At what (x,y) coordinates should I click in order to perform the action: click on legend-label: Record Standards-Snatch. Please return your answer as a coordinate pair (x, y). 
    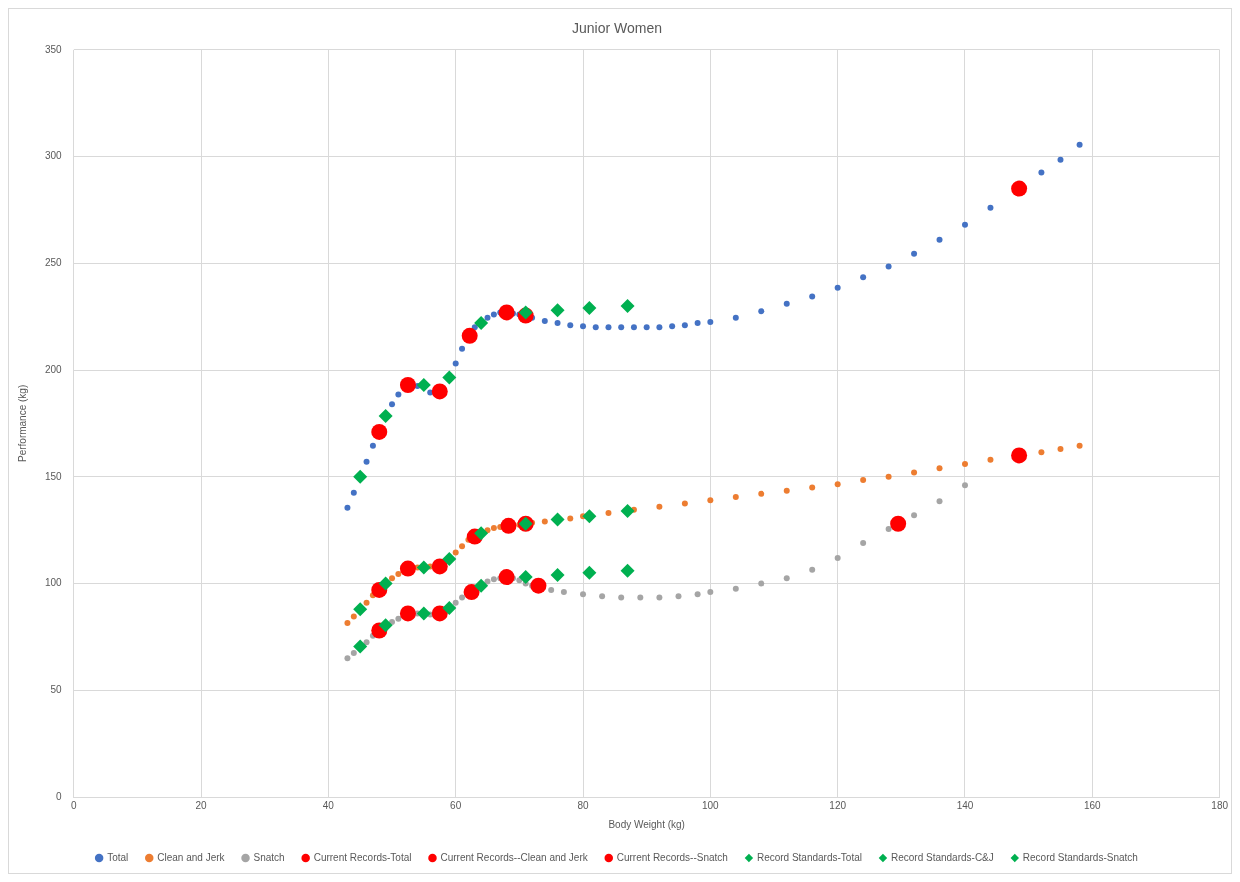
    Looking at the image, I should click on (1080, 857).